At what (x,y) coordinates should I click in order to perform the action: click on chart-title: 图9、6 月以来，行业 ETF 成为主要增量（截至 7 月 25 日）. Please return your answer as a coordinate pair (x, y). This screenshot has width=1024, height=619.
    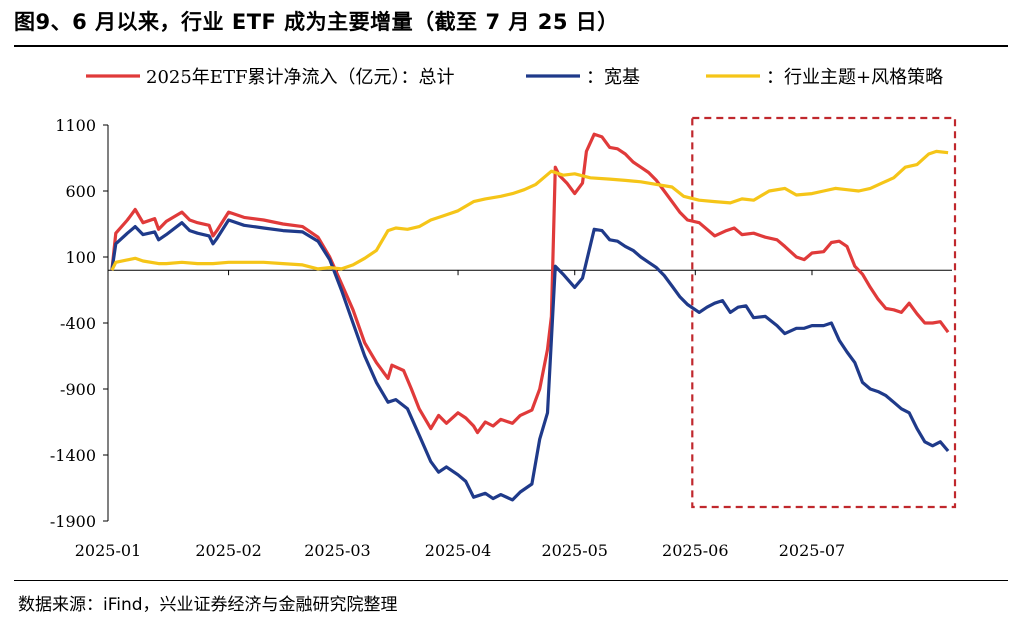
    Looking at the image, I should click on (316, 22).